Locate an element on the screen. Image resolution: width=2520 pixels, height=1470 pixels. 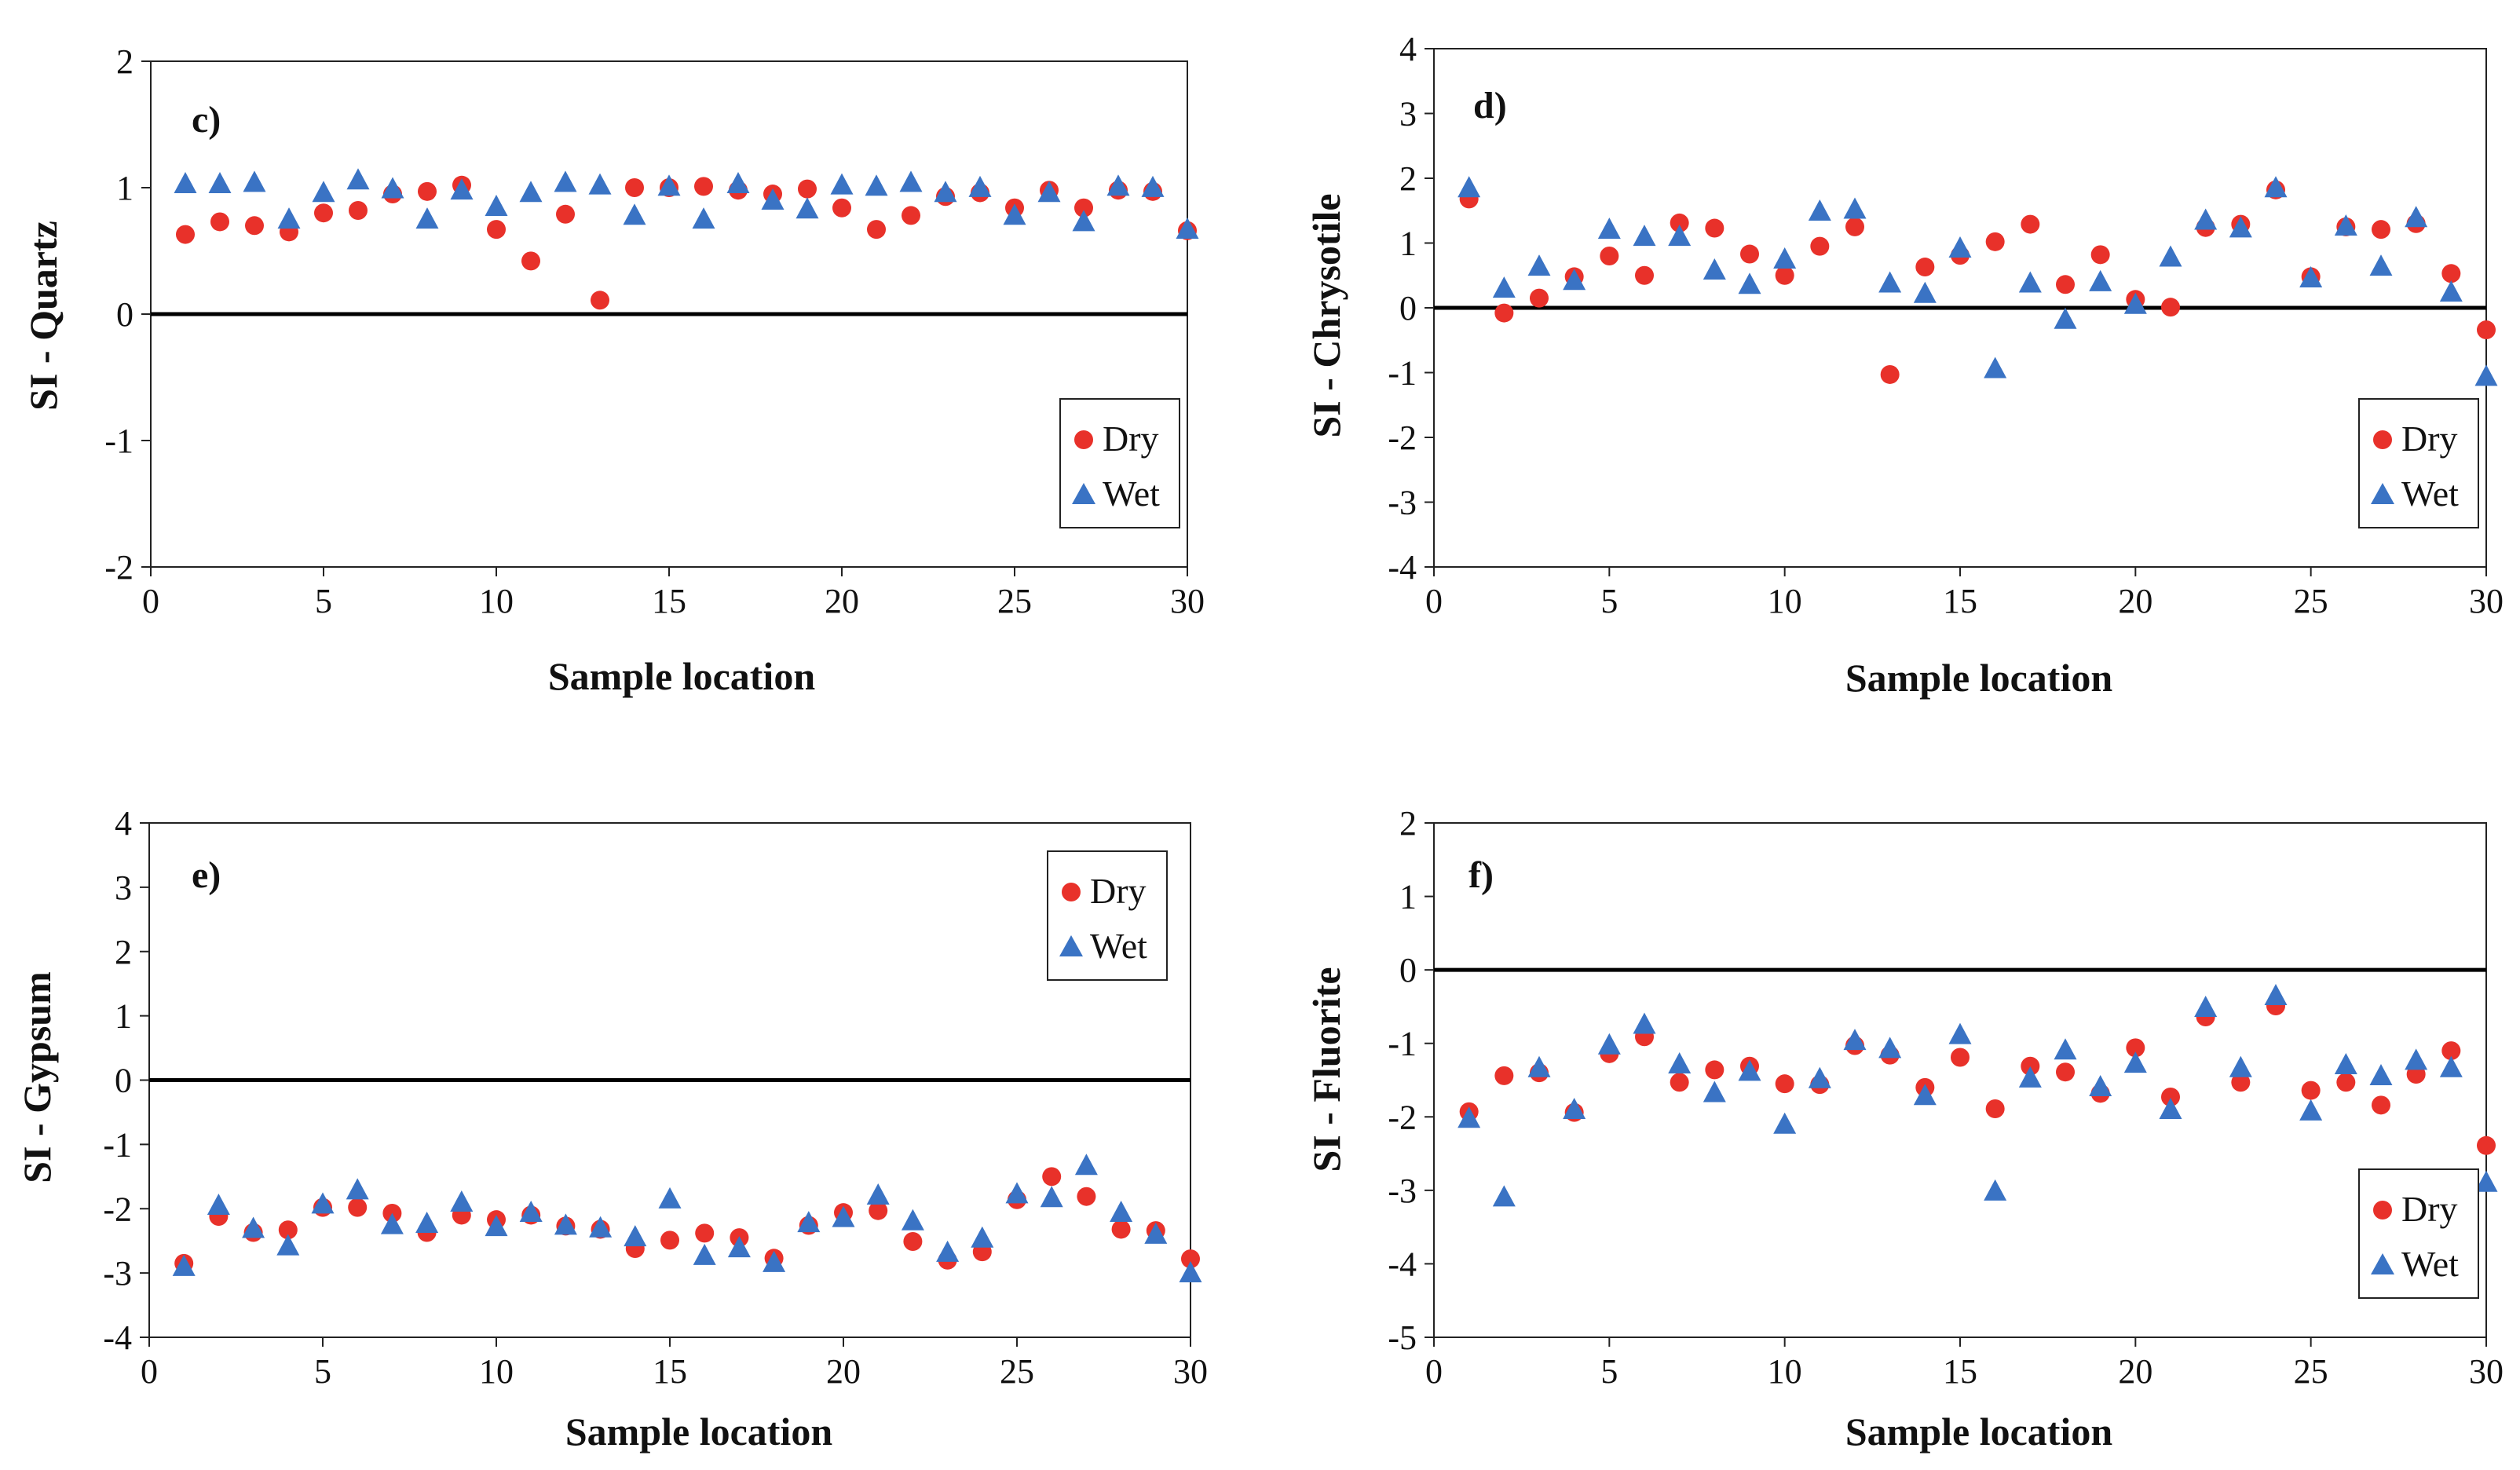
panel-f-legend-wet-marker is located at coordinates (2382, 1263).